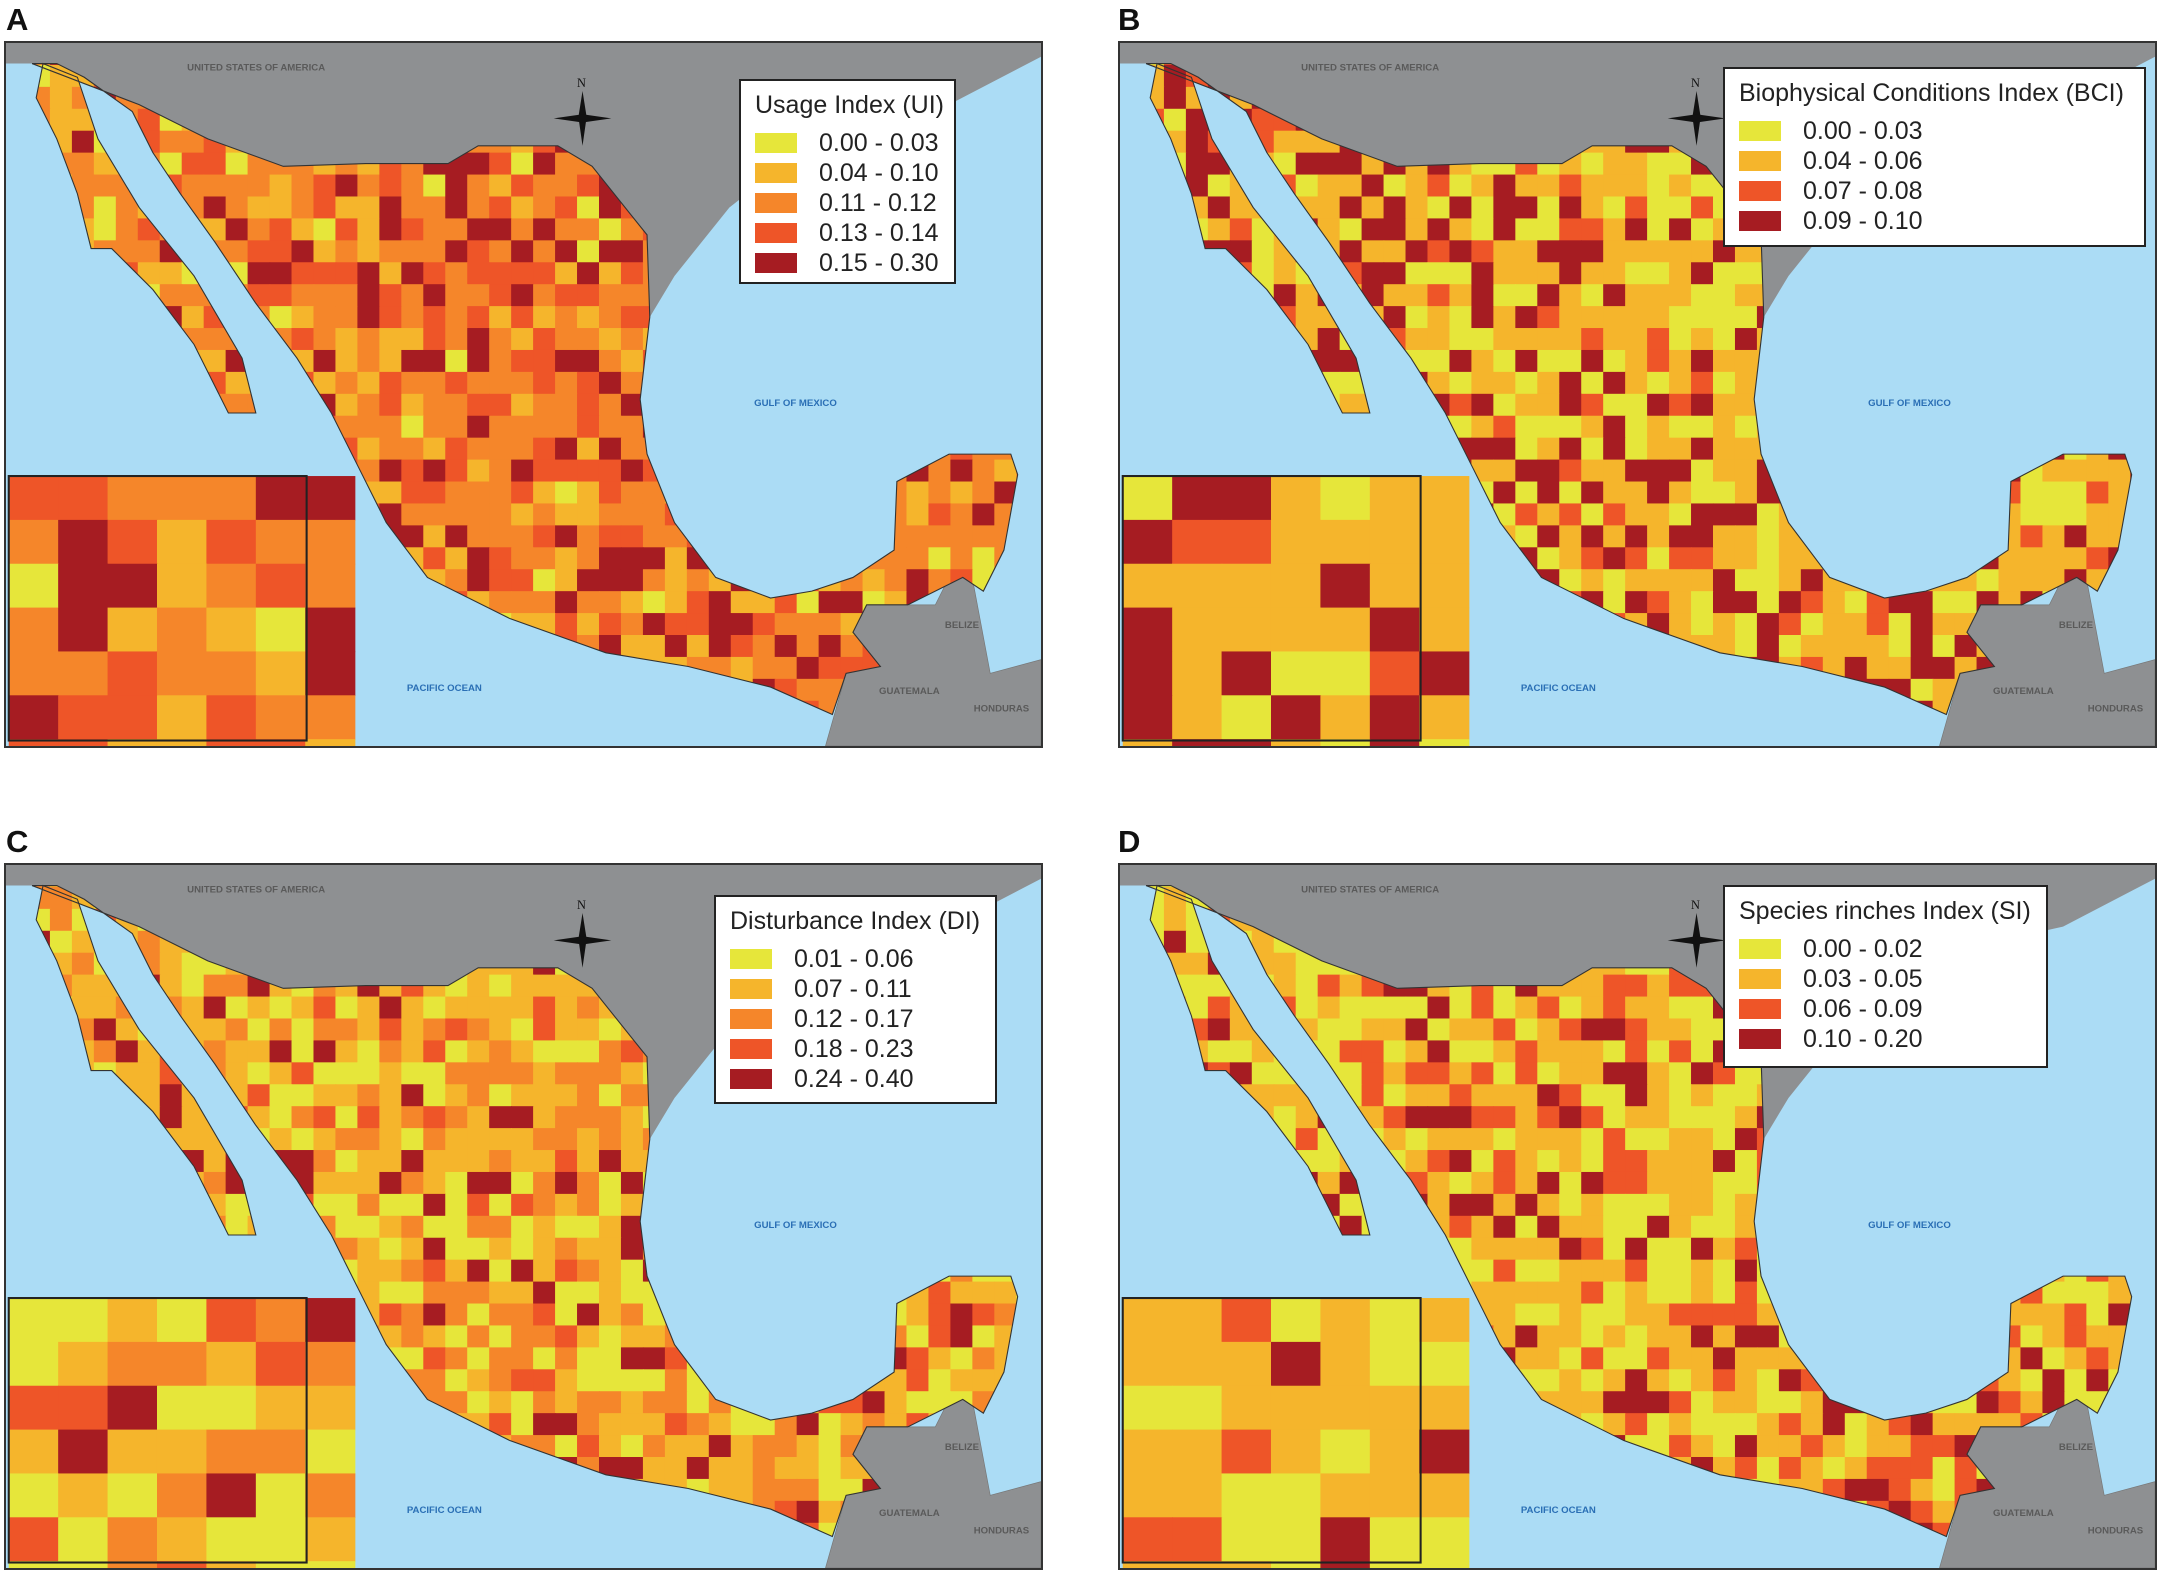 This screenshot has height=1574, width=2161. What do you see at coordinates (853, 988) in the screenshot?
I see `legend-range: 0.07 - 0.11` at bounding box center [853, 988].